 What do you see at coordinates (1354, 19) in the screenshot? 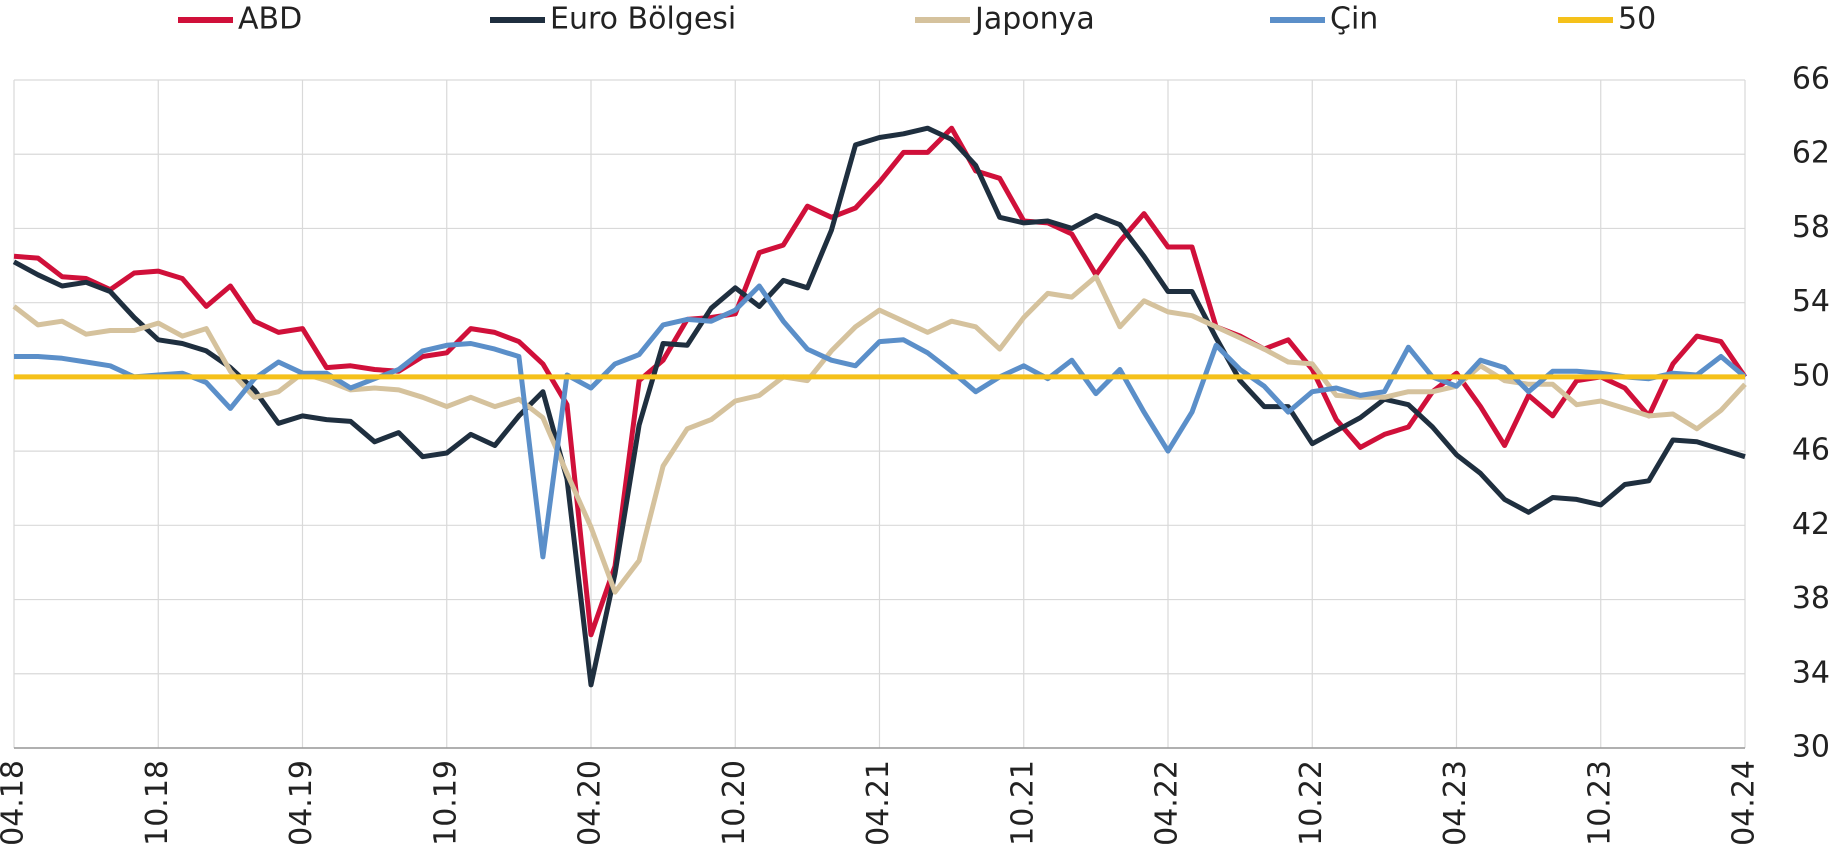
I see `legend-label: Çin` at bounding box center [1354, 19].